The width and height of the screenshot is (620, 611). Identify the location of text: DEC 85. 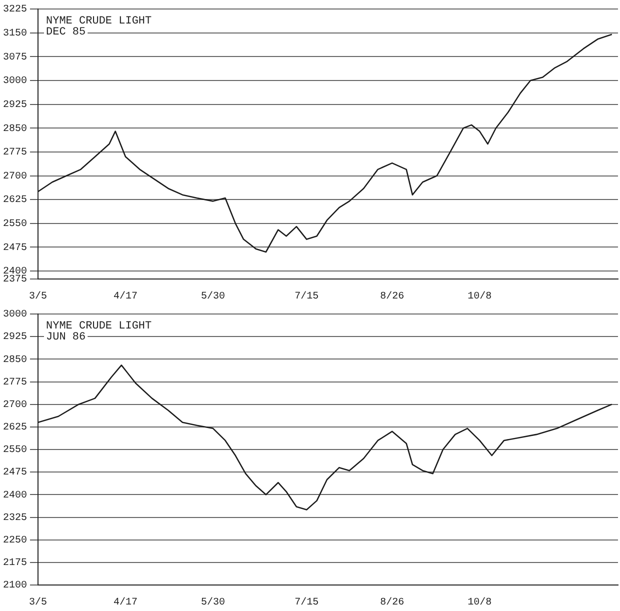
(66, 32).